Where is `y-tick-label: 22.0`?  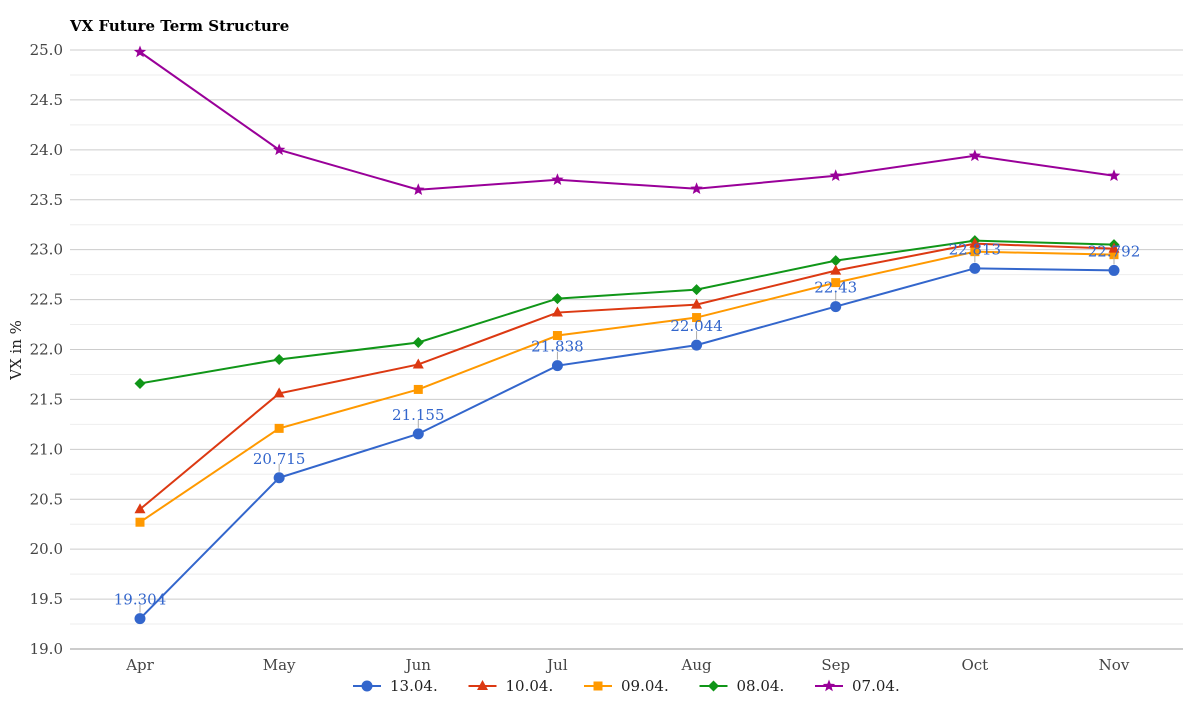 y-tick-label: 22.0 is located at coordinates (46, 350).